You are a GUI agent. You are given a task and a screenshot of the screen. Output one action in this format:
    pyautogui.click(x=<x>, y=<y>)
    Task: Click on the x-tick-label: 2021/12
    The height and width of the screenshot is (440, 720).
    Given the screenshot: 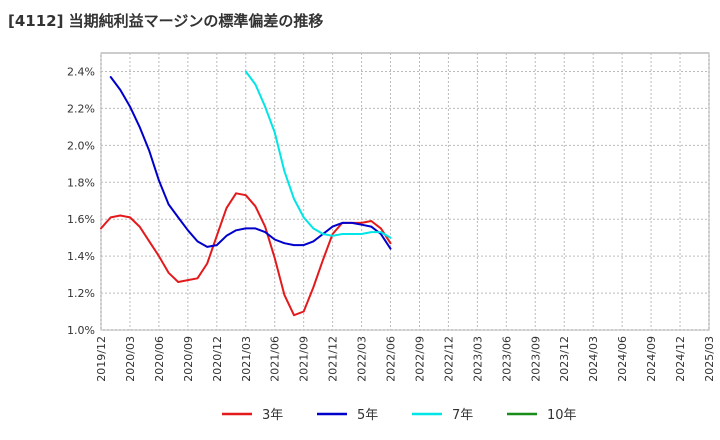 What is the action you would take?
    pyautogui.click(x=333, y=359)
    